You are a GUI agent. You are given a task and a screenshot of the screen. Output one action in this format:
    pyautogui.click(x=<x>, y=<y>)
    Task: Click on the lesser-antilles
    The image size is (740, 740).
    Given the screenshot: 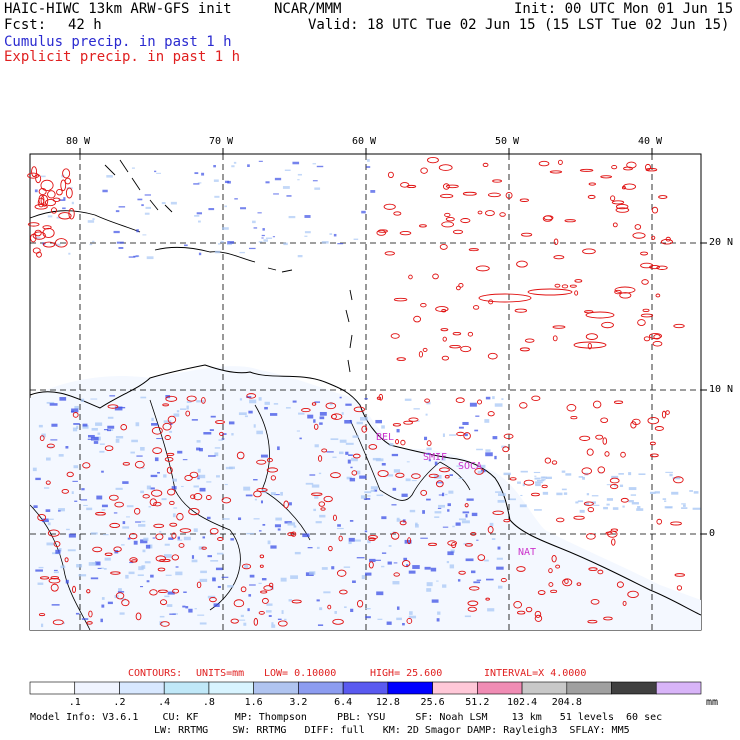 What is the action you would take?
    pyautogui.click(x=349, y=331)
    